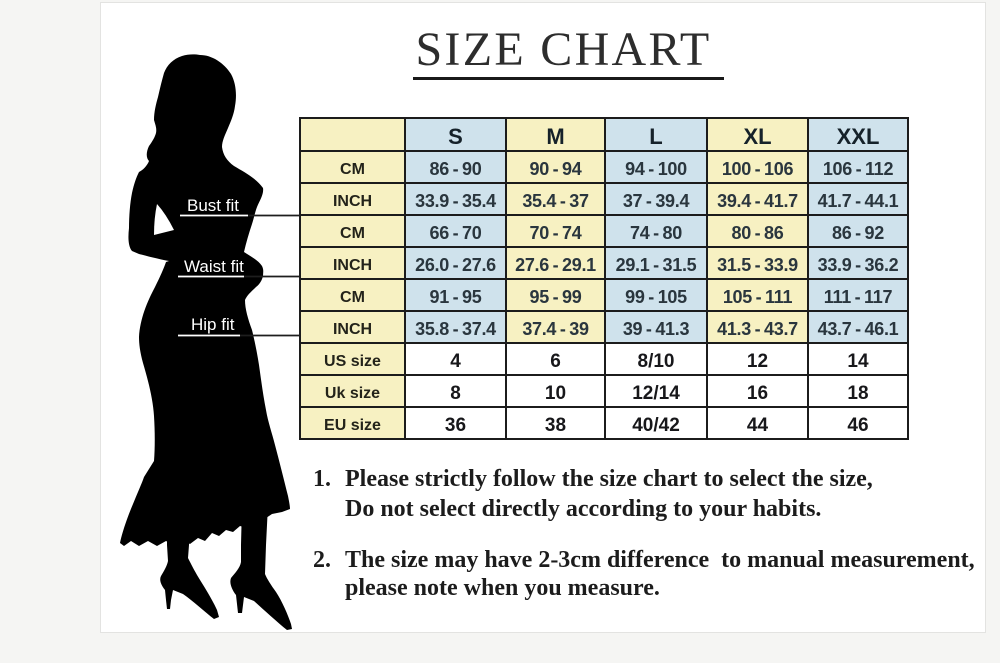  I want to click on svg-text: Waist fit, so click(214, 266).